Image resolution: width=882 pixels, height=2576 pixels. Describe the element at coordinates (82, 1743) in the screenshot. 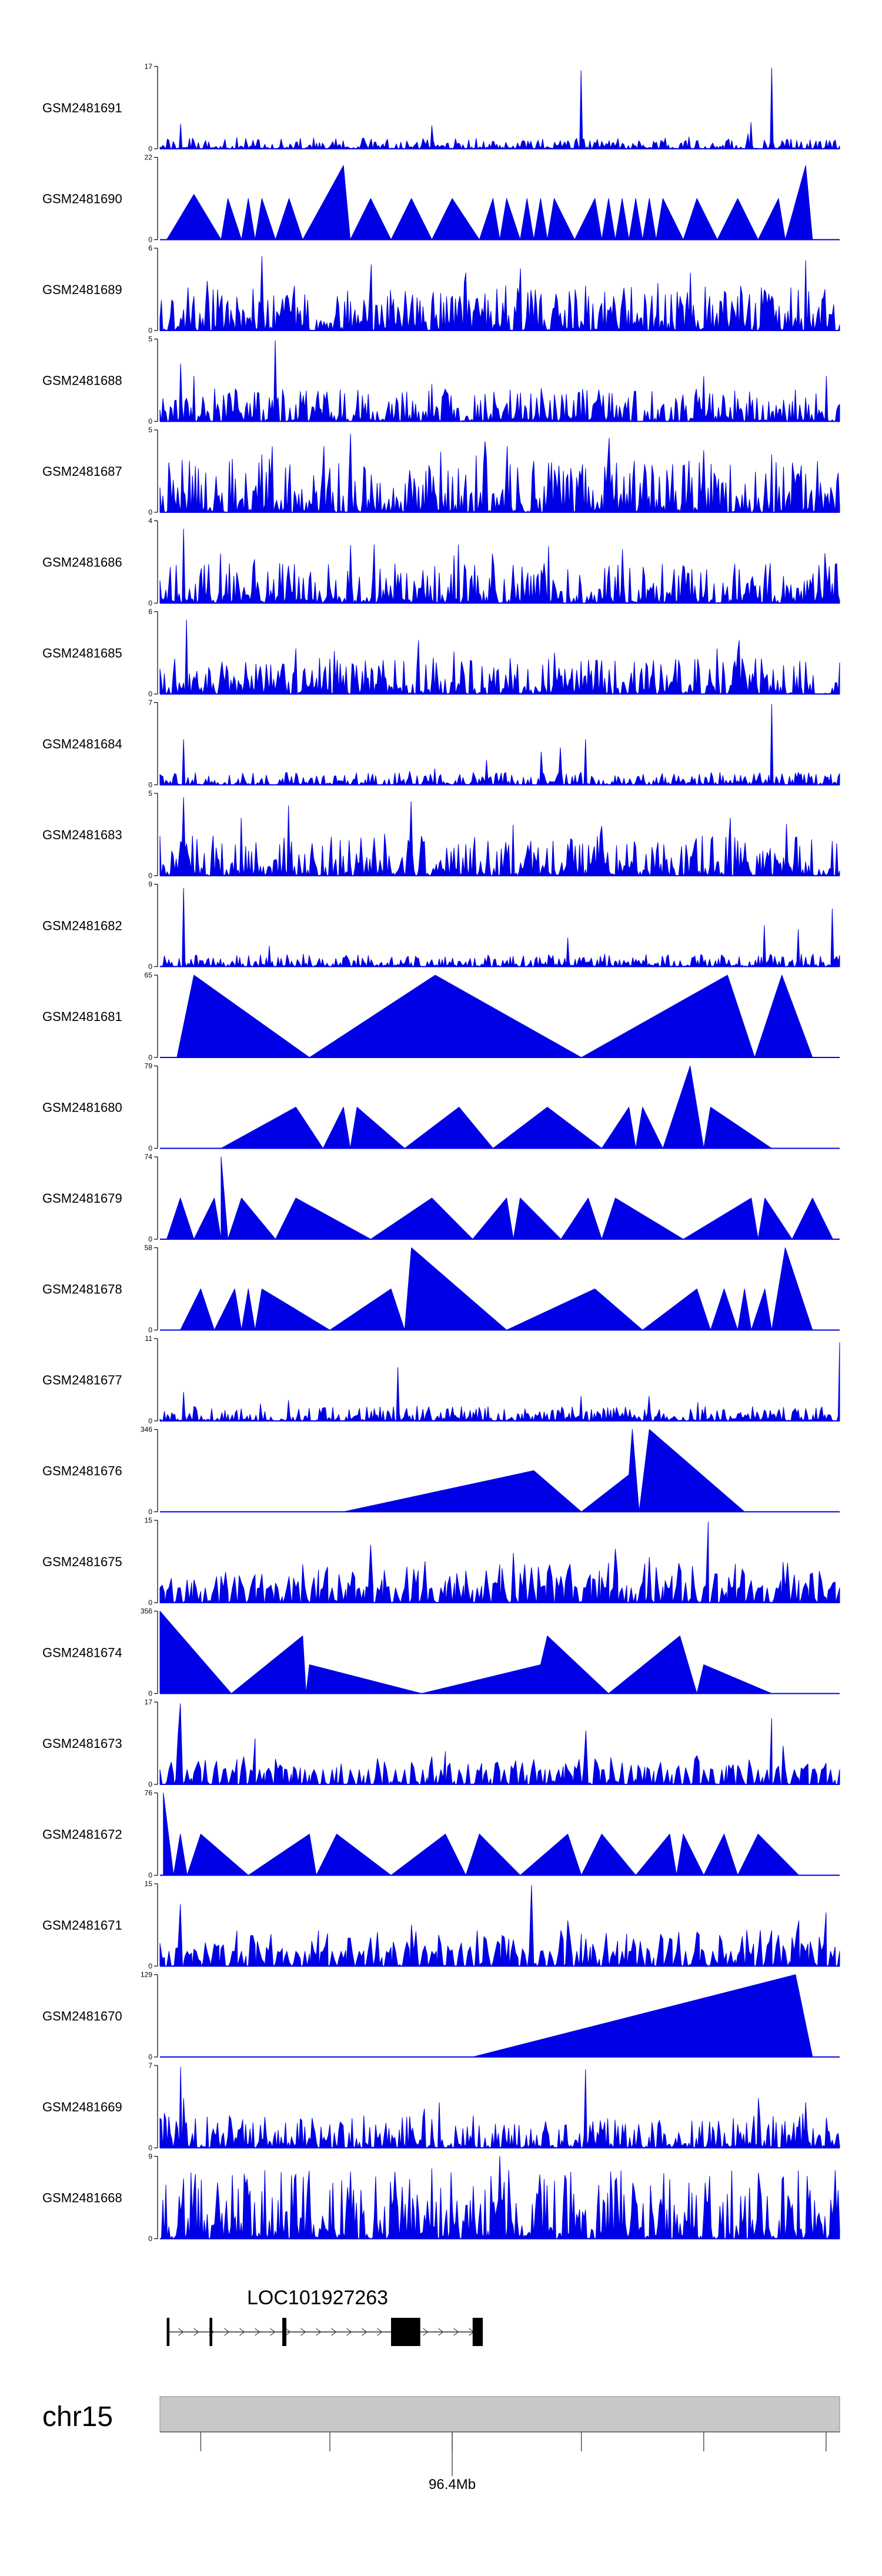

I see `track-label: GSM2481673` at that location.